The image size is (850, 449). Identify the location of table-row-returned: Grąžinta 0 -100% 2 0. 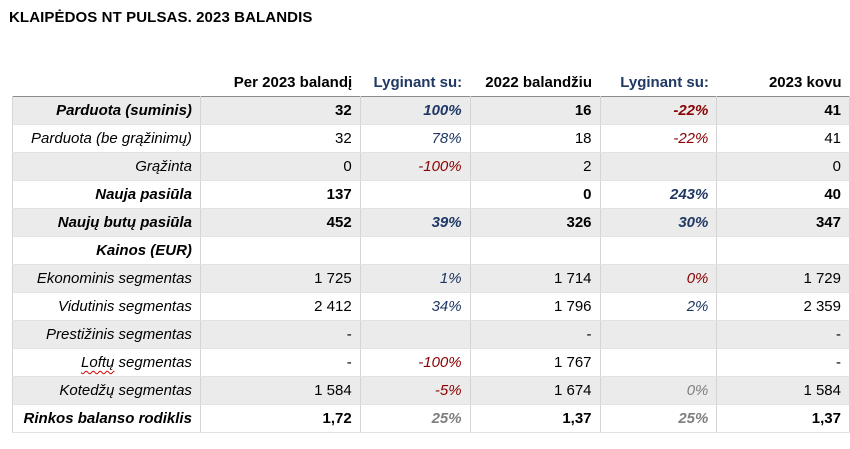
(431, 166).